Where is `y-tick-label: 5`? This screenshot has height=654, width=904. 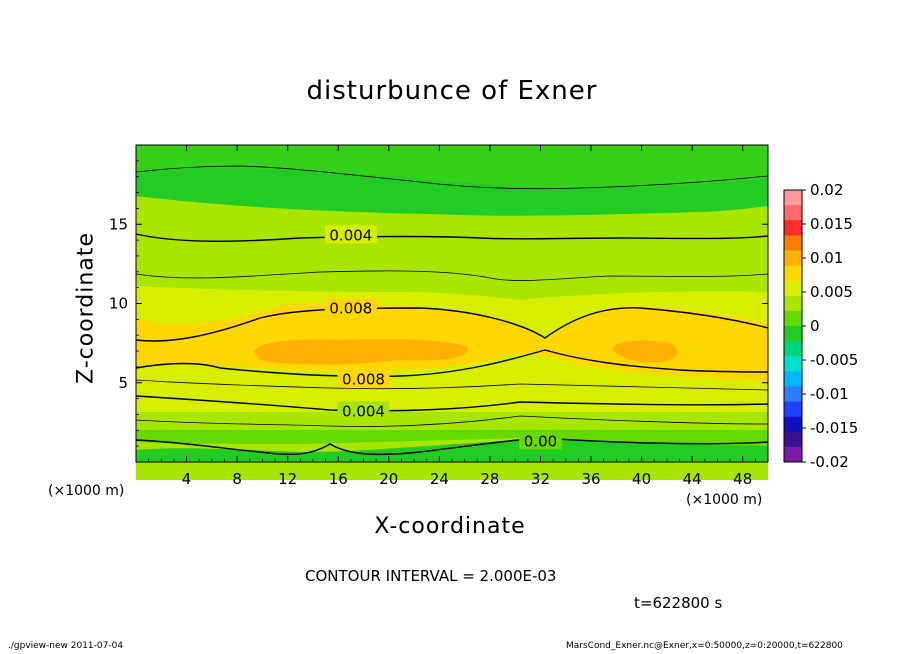
y-tick-label: 5 is located at coordinates (123, 383).